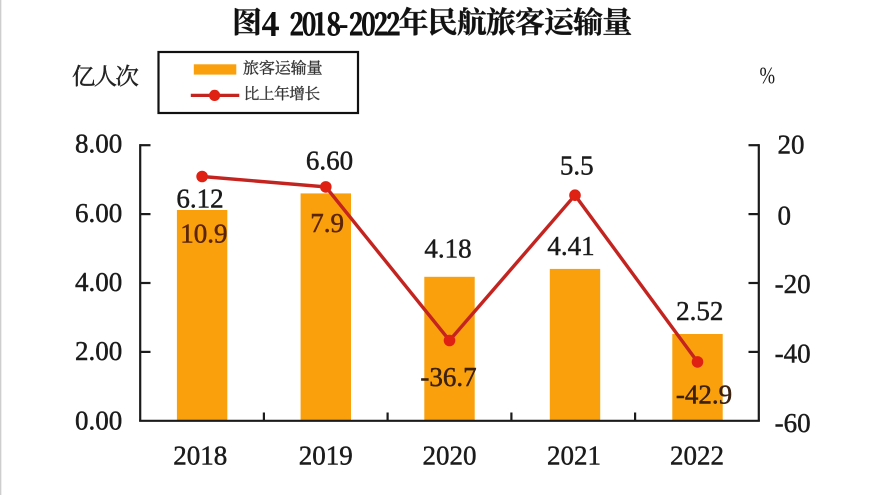  I want to click on svg-text: 2.52, so click(699, 311).